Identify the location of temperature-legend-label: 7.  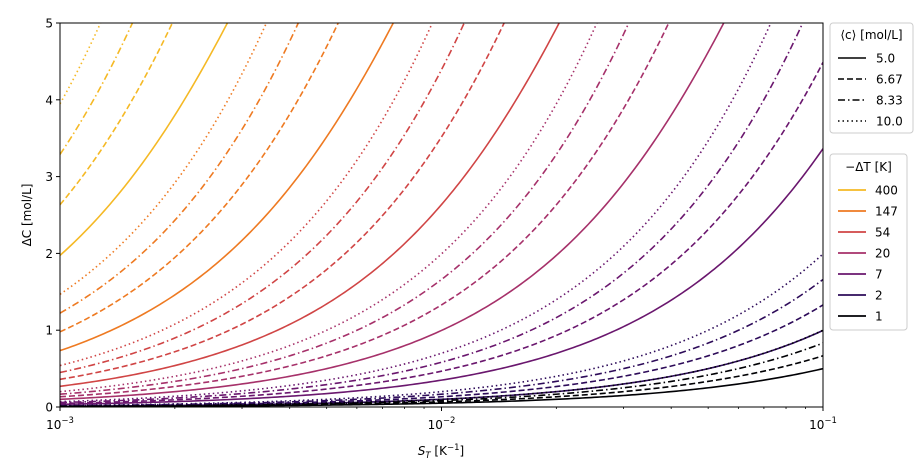
(879, 275).